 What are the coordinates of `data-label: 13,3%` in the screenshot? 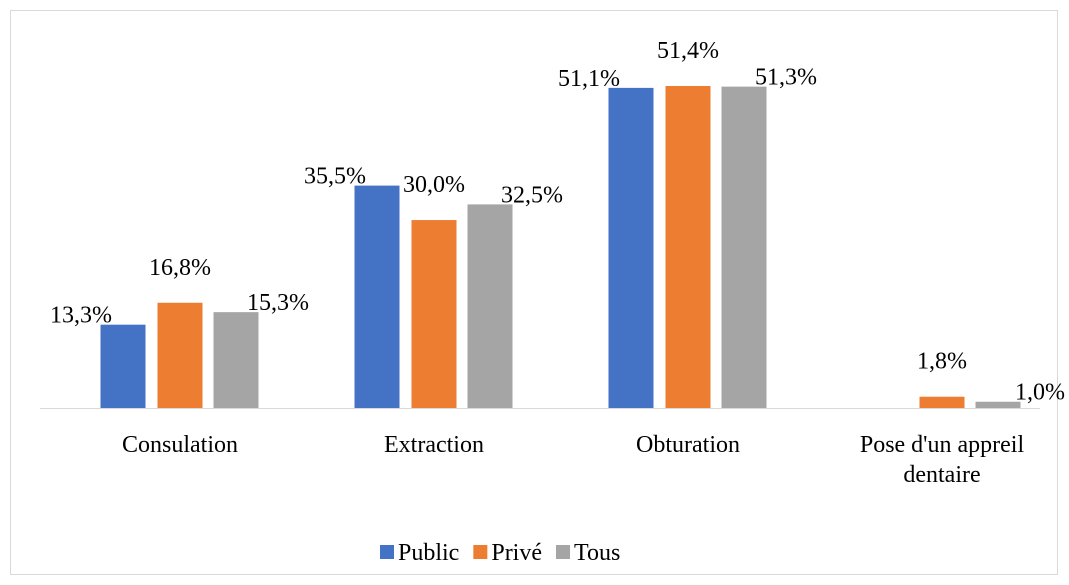 It's located at (81, 316).